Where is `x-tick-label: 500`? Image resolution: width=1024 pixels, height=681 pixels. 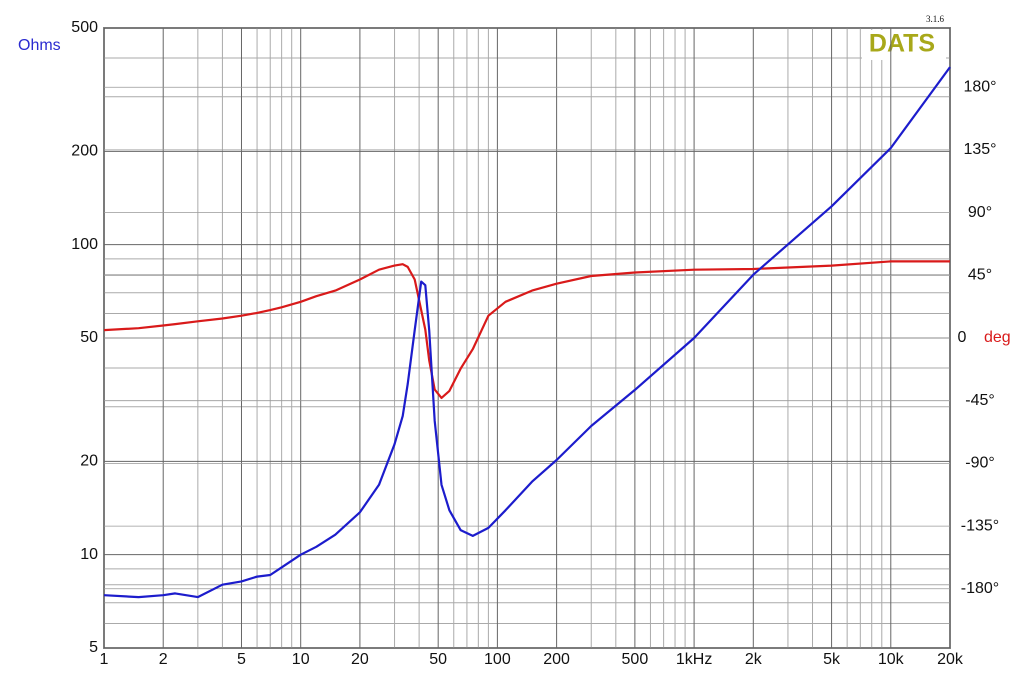
x-tick-label: 500 is located at coordinates (635, 659).